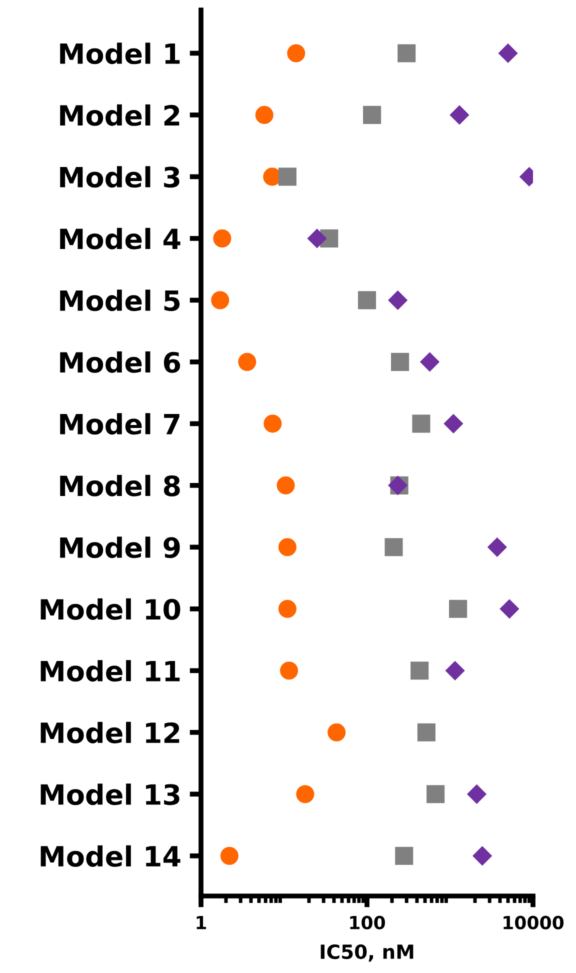 This screenshot has width=576, height=973. Describe the element at coordinates (534, 923) in the screenshot. I see `x-tick-label: 10000` at that location.